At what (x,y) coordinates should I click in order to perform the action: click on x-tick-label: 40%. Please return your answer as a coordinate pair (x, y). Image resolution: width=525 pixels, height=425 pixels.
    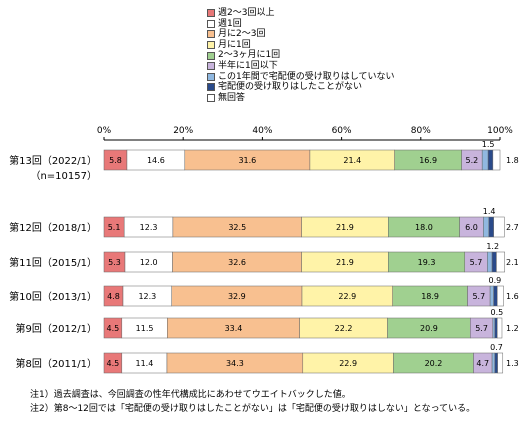
    Looking at the image, I should click on (262, 131).